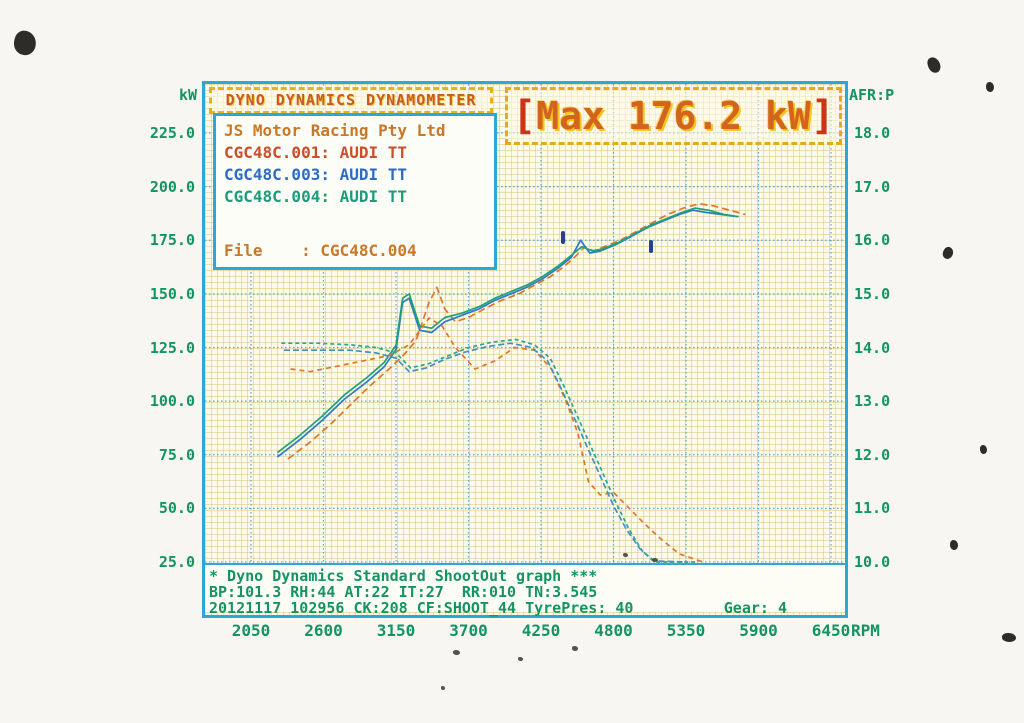  What do you see at coordinates (613, 630) in the screenshot?
I see `bottom-axis-tick-4800: 4800` at bounding box center [613, 630].